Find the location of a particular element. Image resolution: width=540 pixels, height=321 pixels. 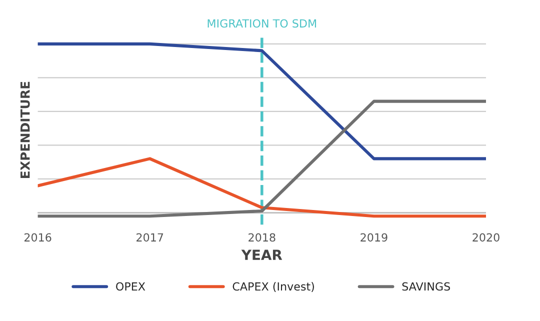

x-axis-title: YEAR is located at coordinates (261, 255).